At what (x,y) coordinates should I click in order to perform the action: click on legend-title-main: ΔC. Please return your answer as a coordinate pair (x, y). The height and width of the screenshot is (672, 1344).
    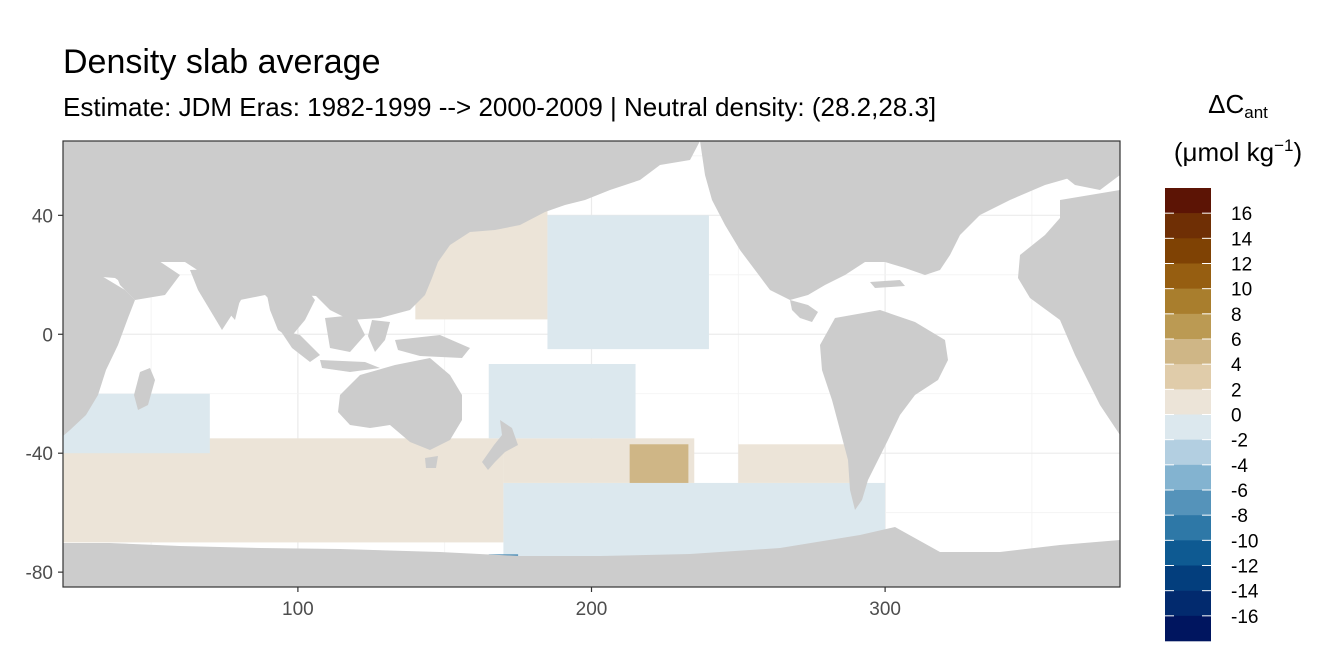
    Looking at the image, I should click on (1226, 104).